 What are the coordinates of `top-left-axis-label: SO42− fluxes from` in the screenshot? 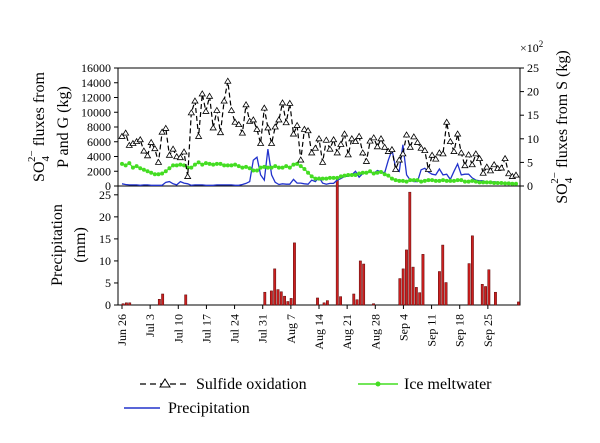 It's located at (39, 127).